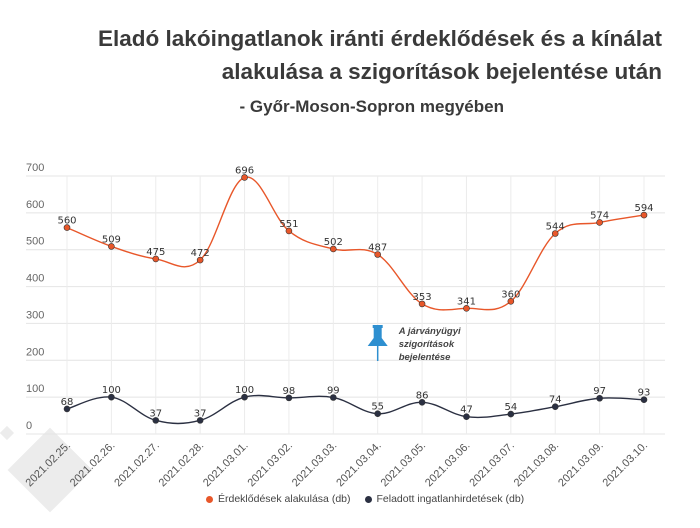  What do you see at coordinates (377, 248) in the screenshot?
I see `data-label: 487` at bounding box center [377, 248].